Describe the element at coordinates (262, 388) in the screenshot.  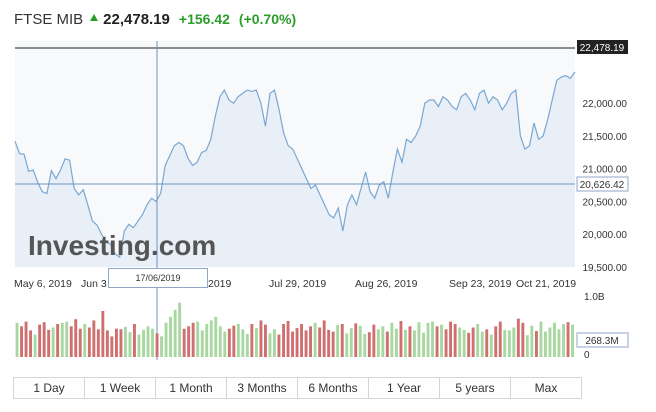
I see `range-3-months-button: 3 Months` at that location.